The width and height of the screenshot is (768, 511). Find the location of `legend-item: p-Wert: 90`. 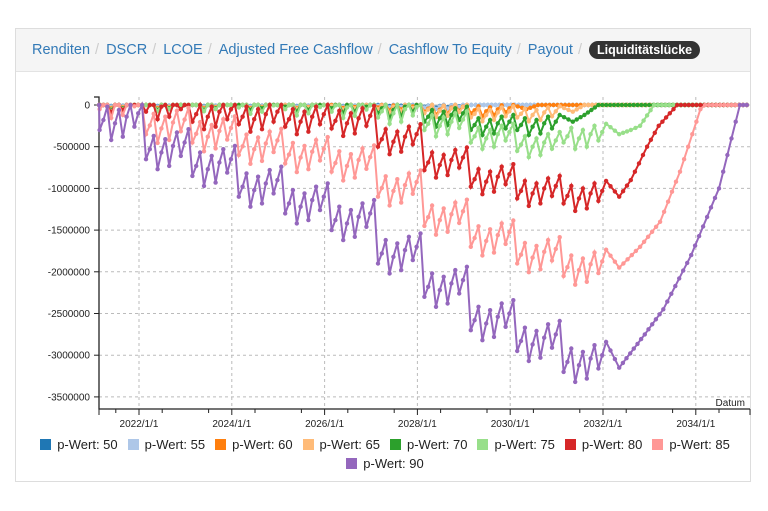

legend-item: p-Wert: 90 is located at coordinates (385, 463).